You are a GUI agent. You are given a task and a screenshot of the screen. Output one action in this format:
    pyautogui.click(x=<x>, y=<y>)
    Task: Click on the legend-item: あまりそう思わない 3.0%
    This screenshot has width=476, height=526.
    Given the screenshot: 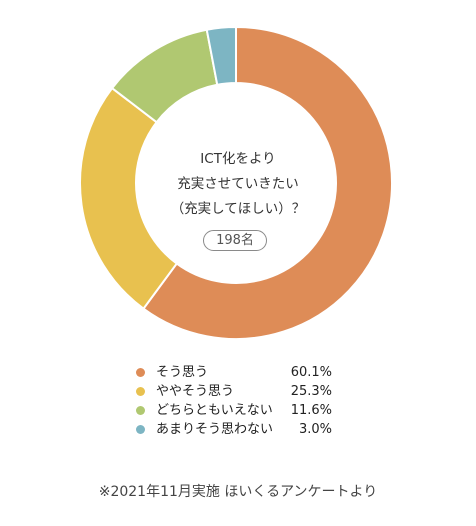 What is the action you would take?
    pyautogui.click(x=241, y=429)
    